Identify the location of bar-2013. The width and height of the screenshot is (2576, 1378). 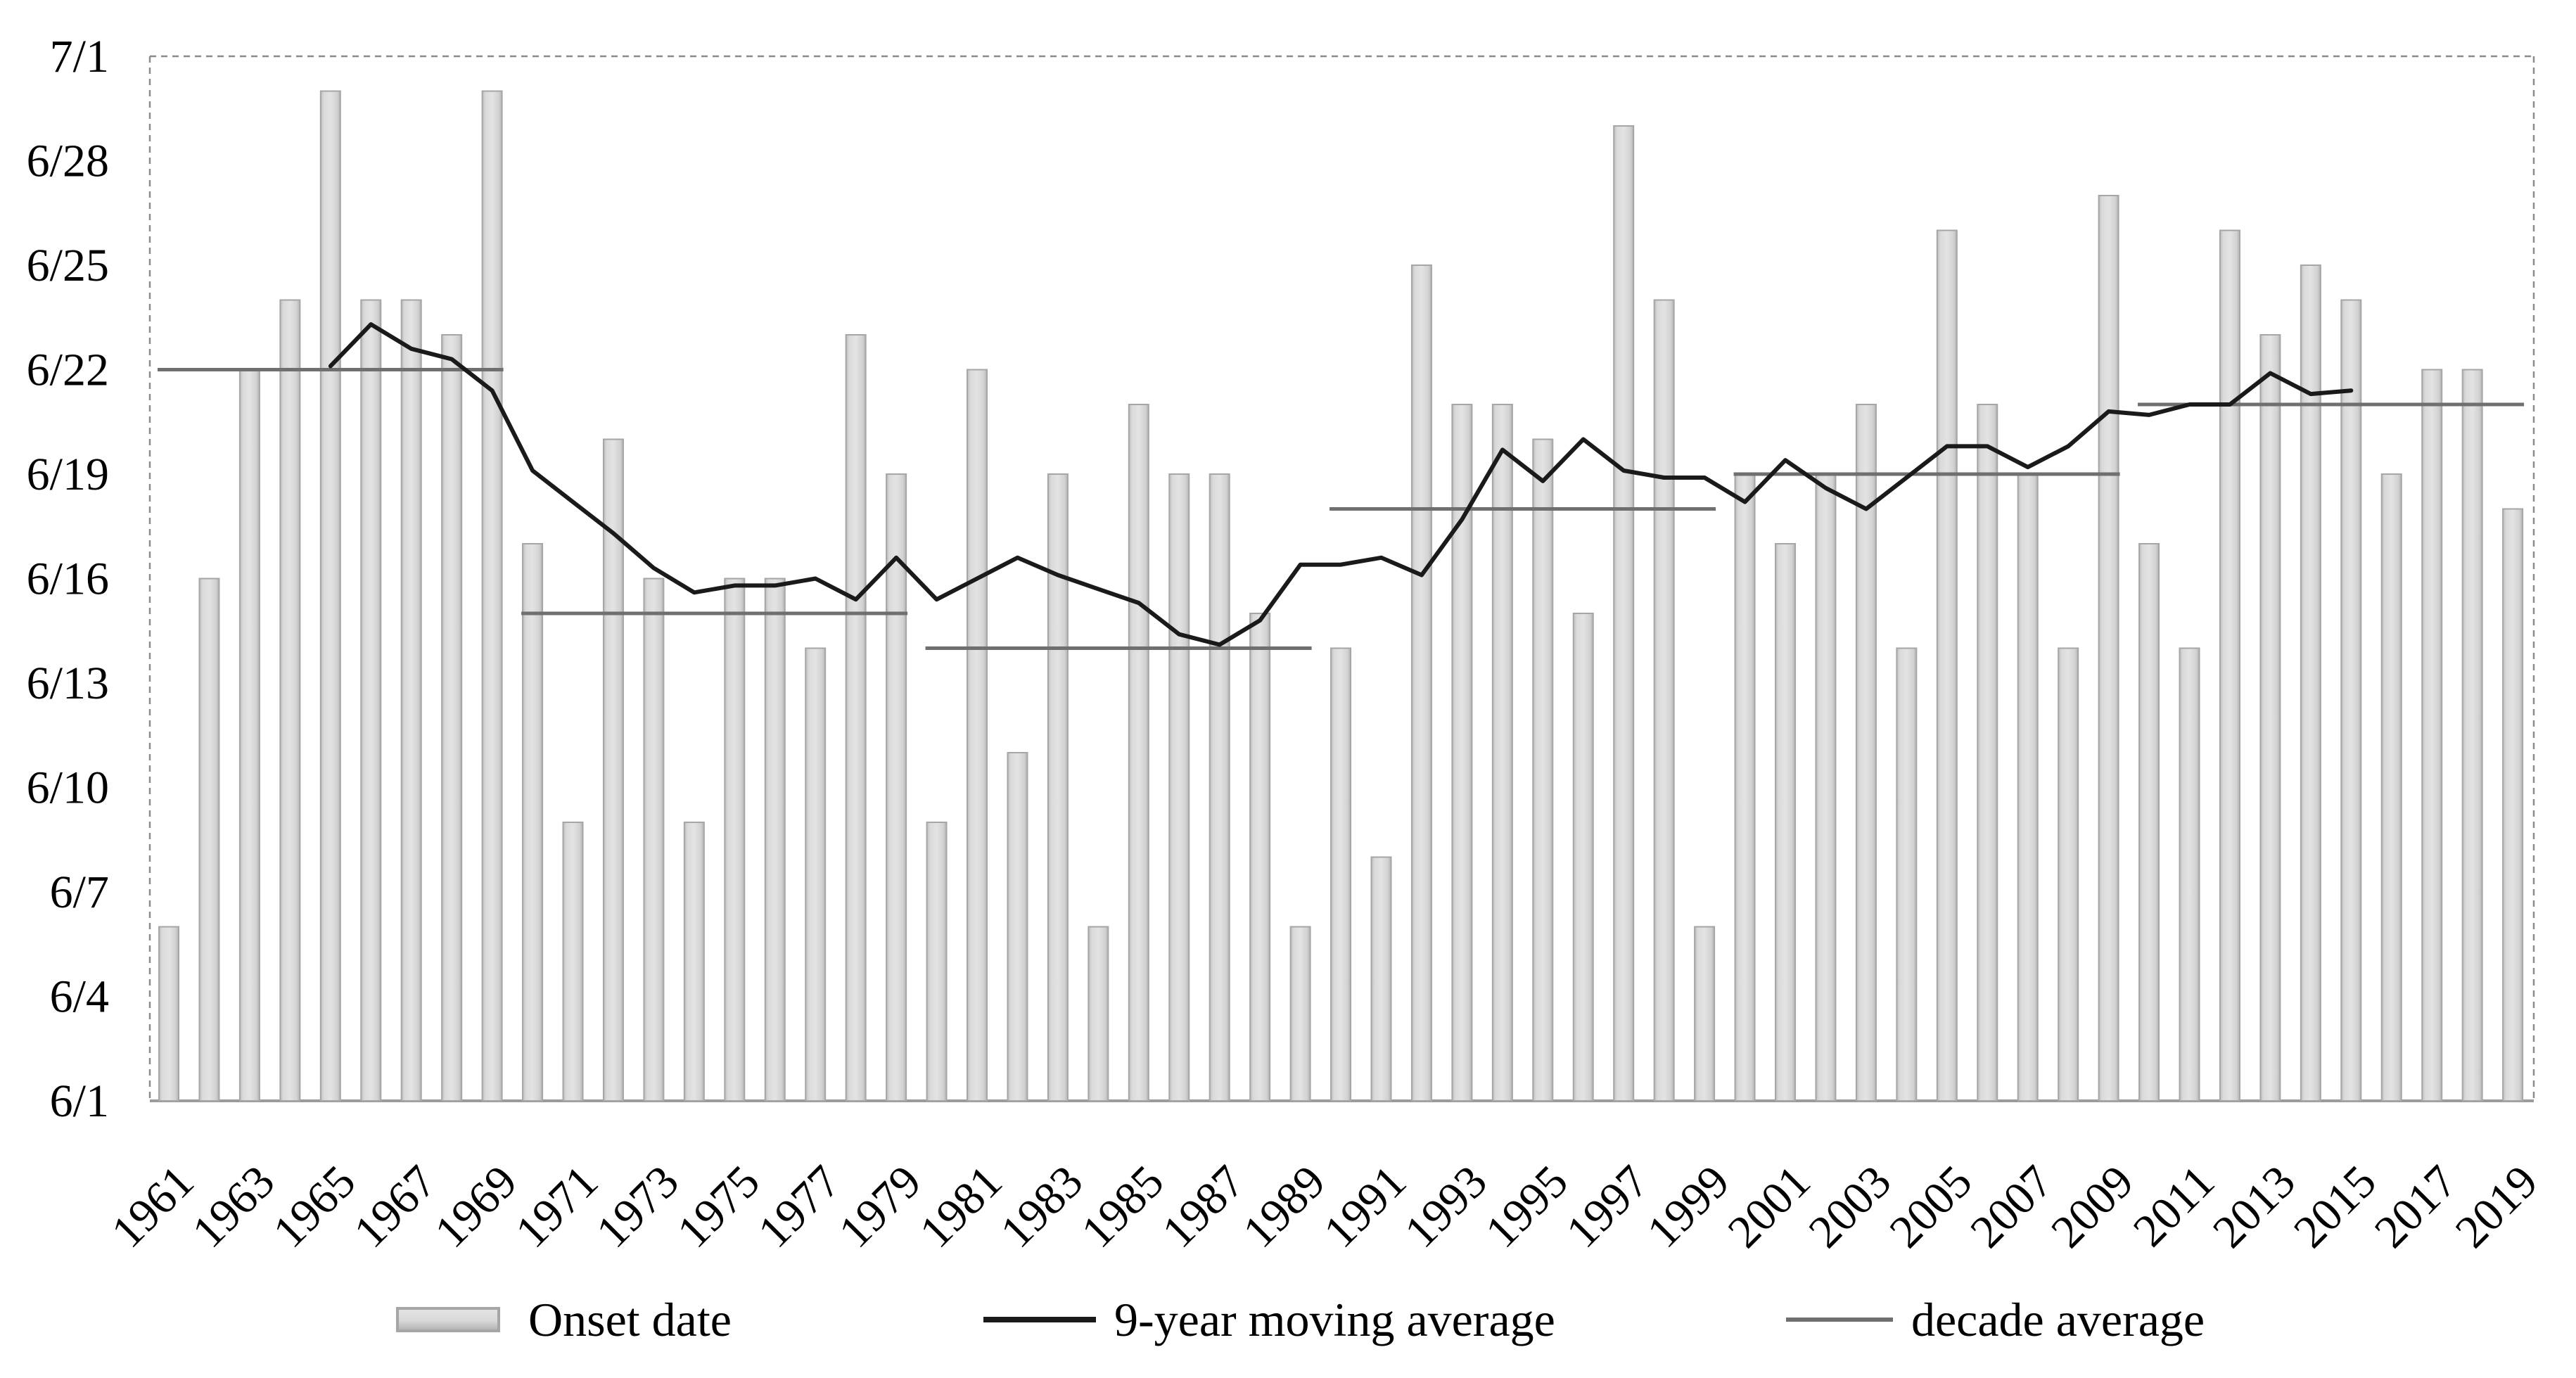
(2270, 718).